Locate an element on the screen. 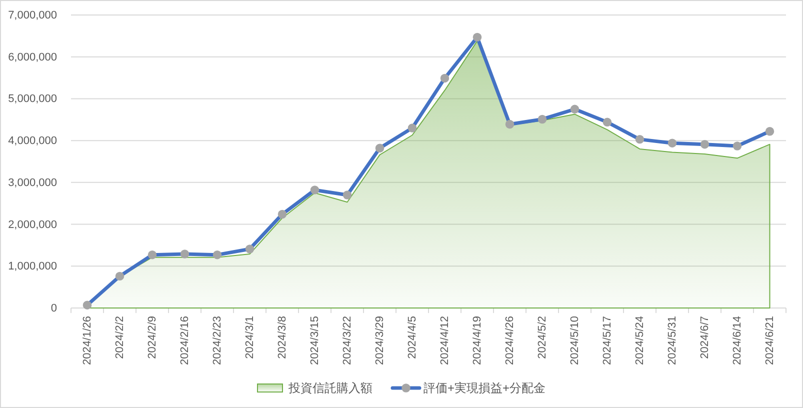 The height and width of the screenshot is (408, 803). x-tick-label: 2024/5/2 is located at coordinates (542, 337).